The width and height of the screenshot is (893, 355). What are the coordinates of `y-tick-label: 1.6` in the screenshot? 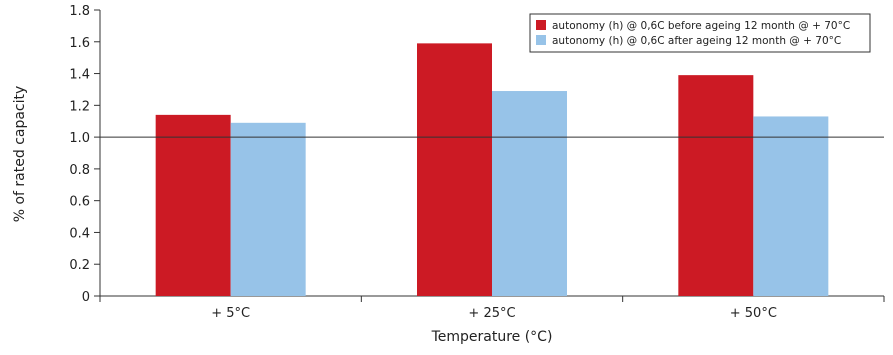 It's located at (79, 43).